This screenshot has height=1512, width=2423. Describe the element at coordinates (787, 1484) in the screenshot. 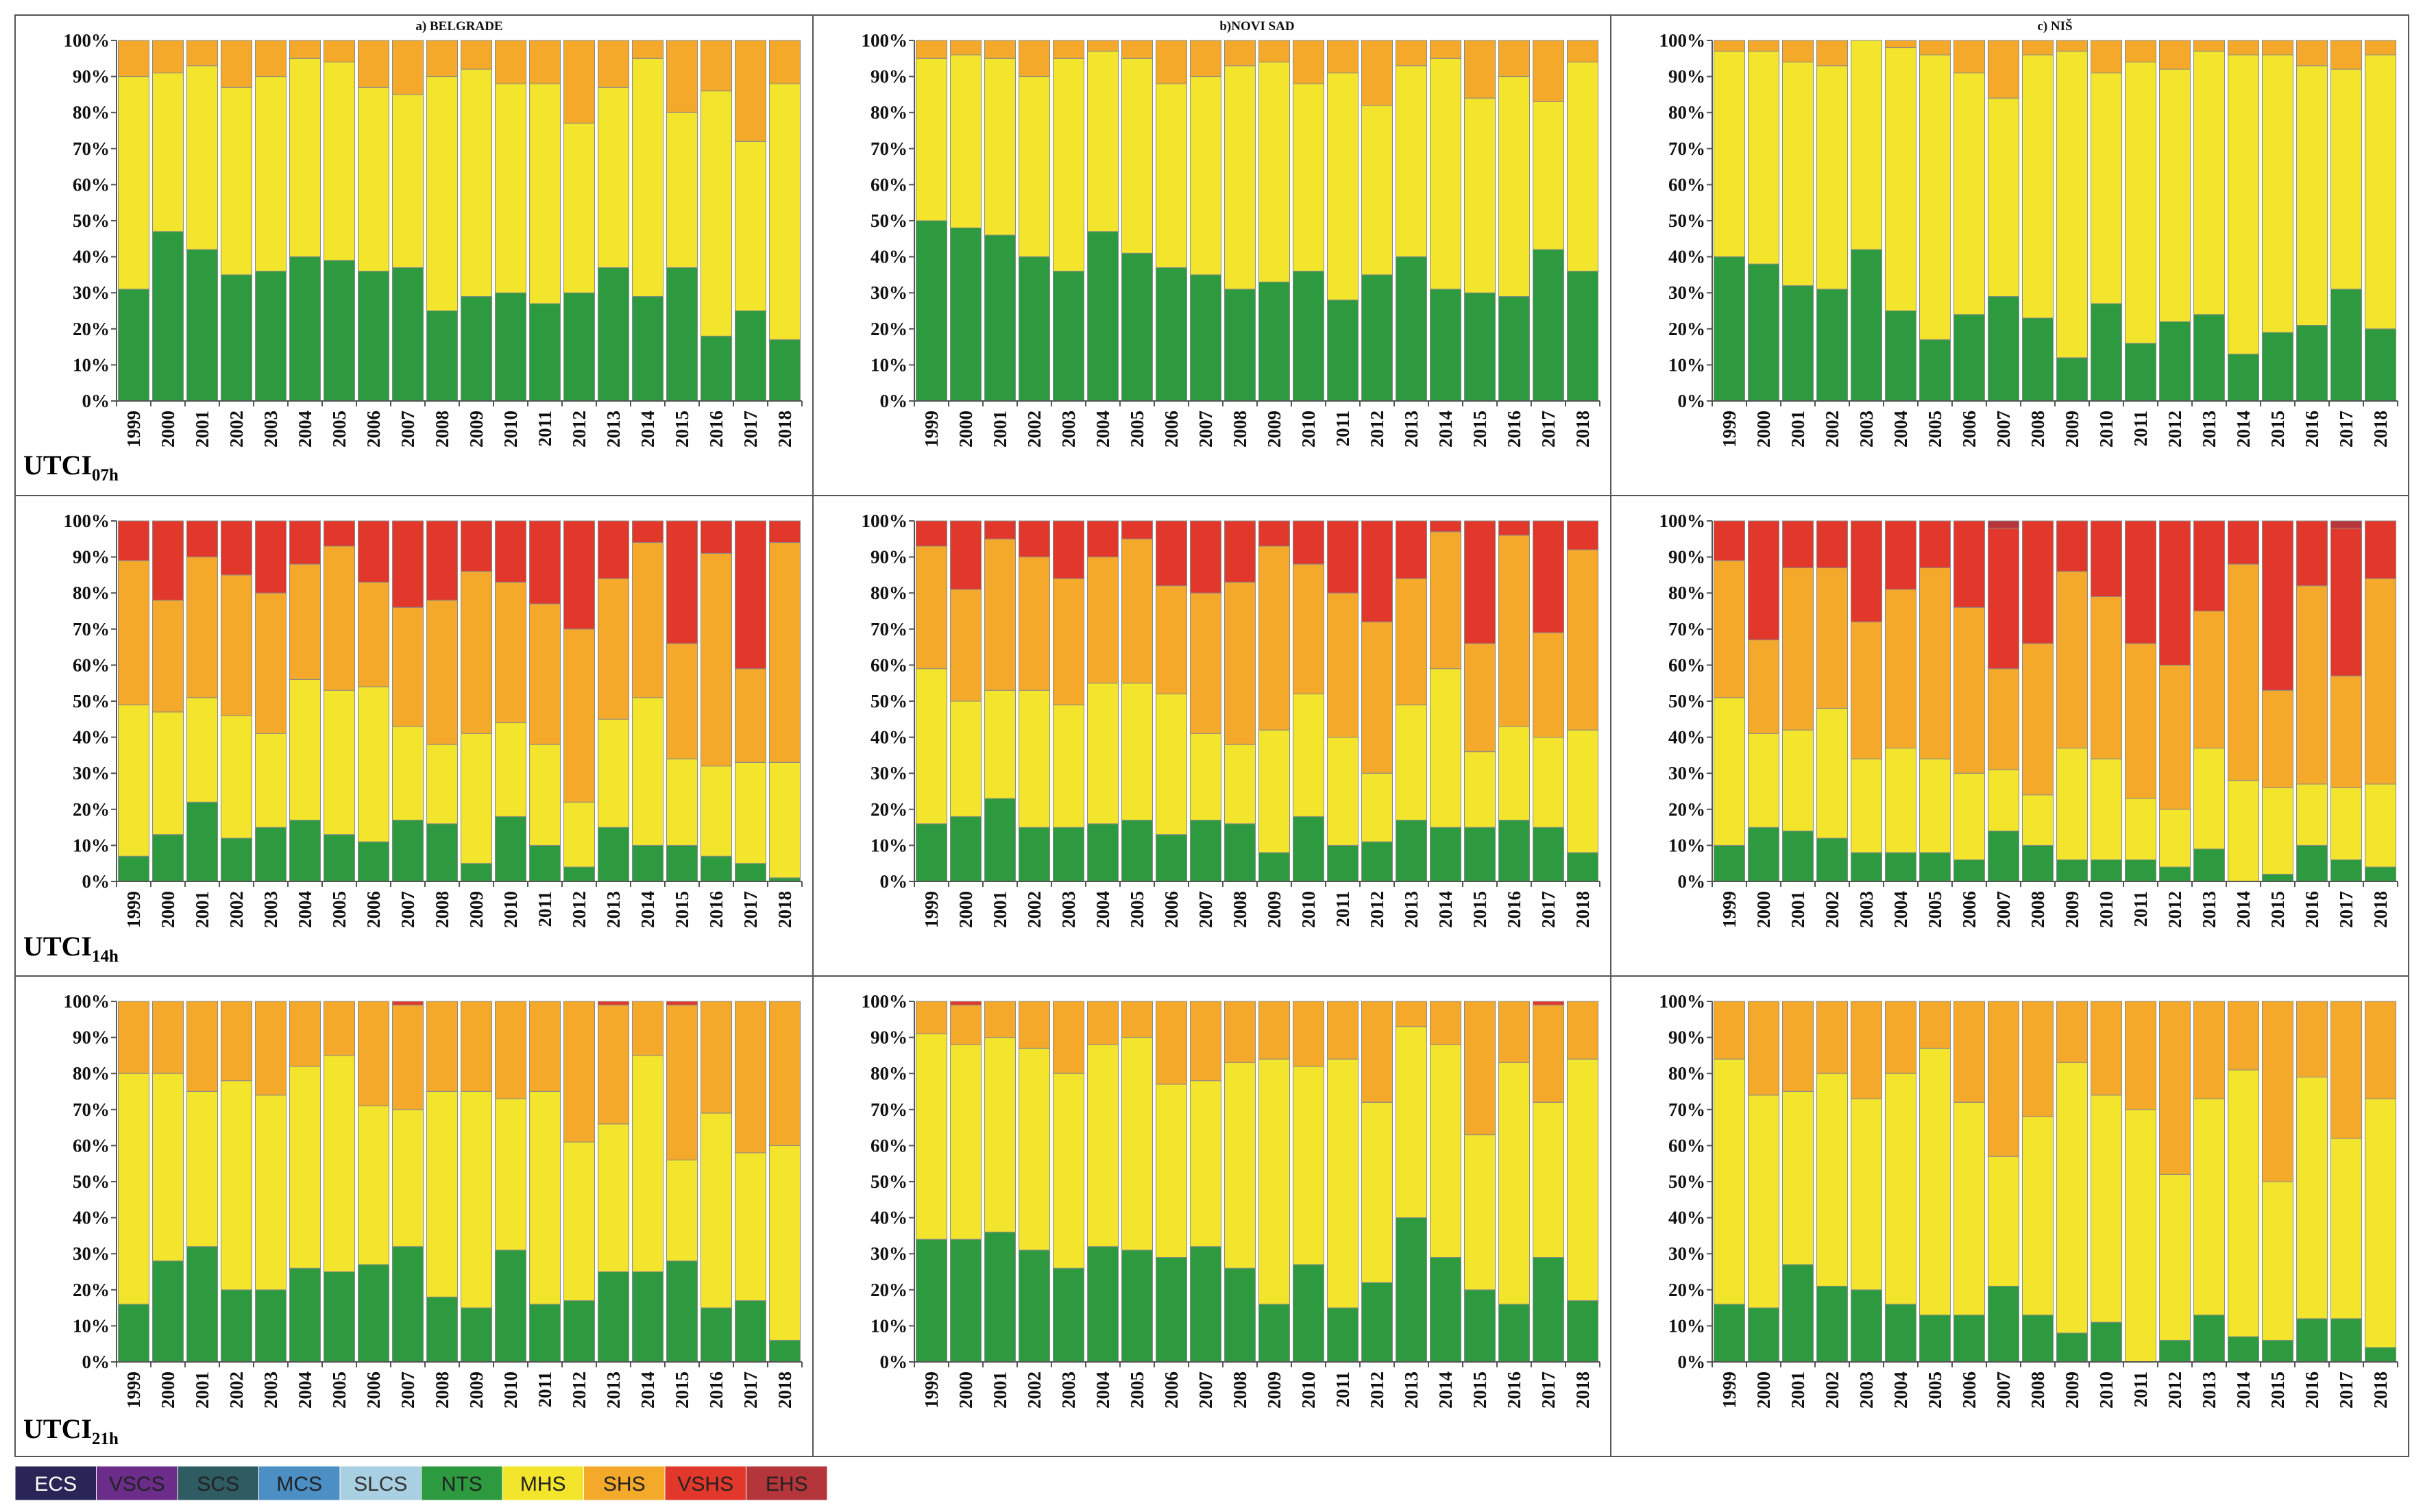

I see `legend-label-ehs: EHS` at that location.